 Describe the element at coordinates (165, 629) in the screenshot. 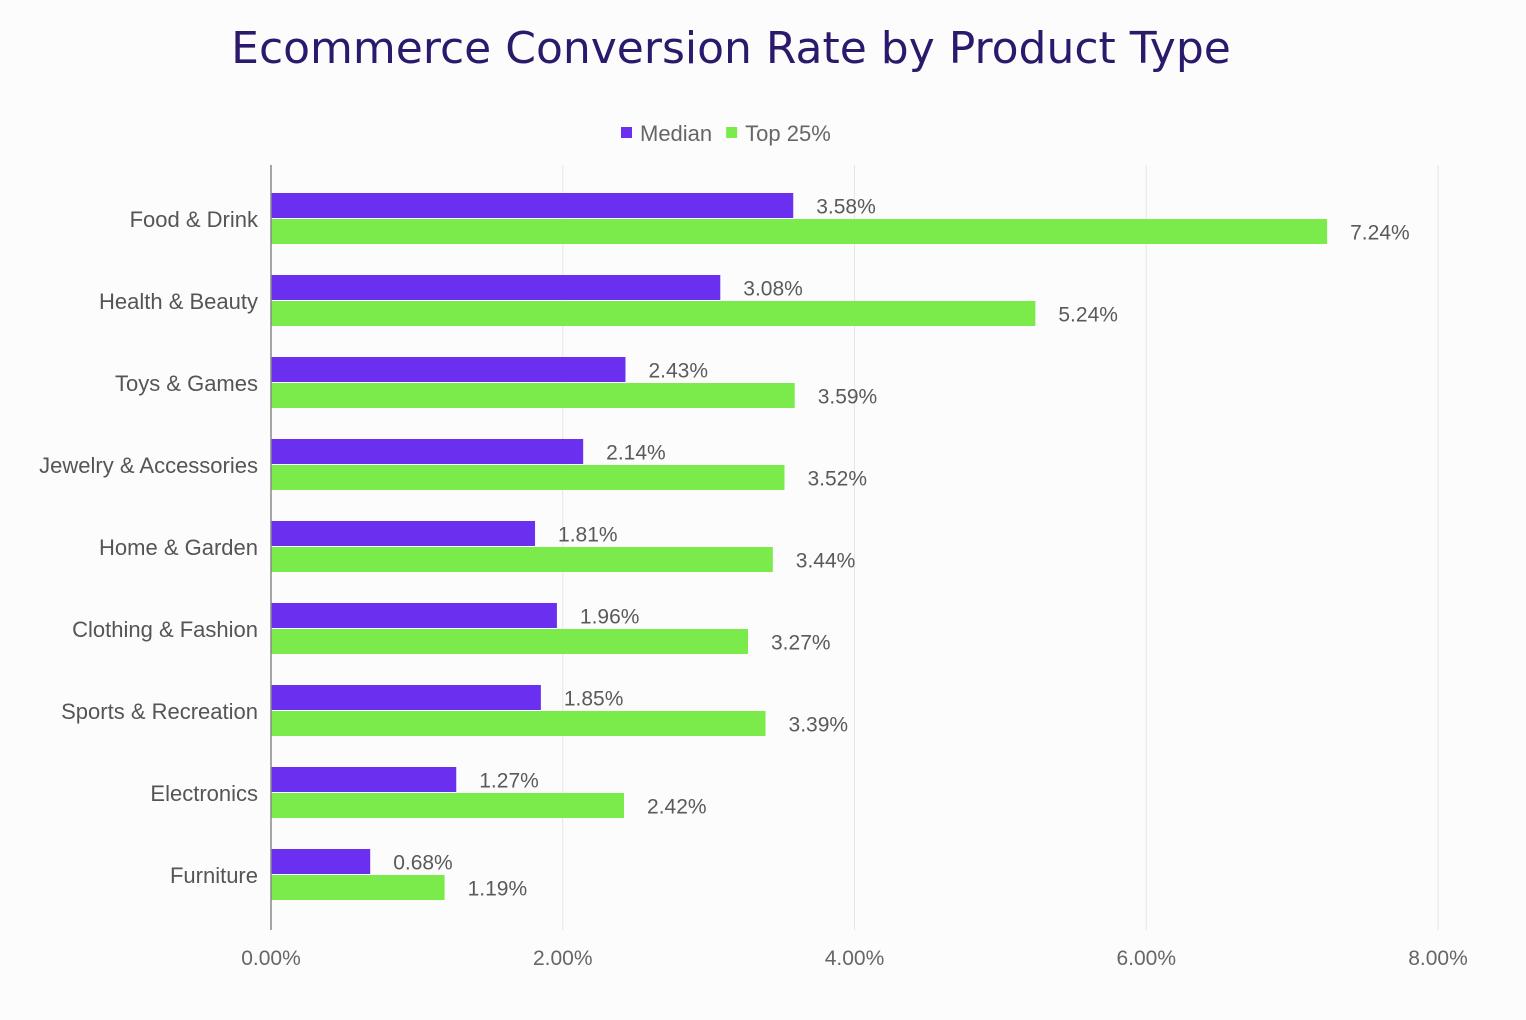

I see `category-label: Clothing & Fashion` at that location.